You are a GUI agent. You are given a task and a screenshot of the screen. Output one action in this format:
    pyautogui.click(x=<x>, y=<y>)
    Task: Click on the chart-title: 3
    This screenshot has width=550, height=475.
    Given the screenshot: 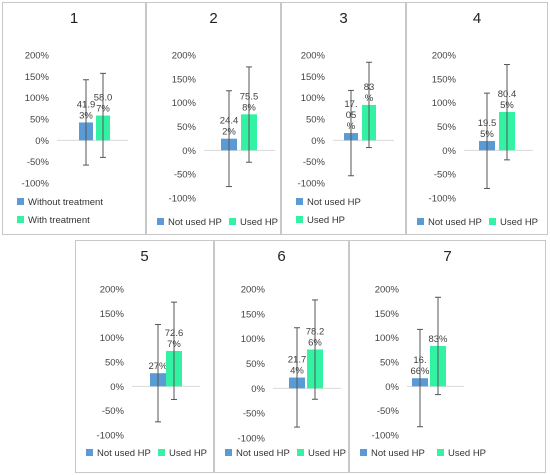 What is the action you would take?
    pyautogui.click(x=343, y=18)
    